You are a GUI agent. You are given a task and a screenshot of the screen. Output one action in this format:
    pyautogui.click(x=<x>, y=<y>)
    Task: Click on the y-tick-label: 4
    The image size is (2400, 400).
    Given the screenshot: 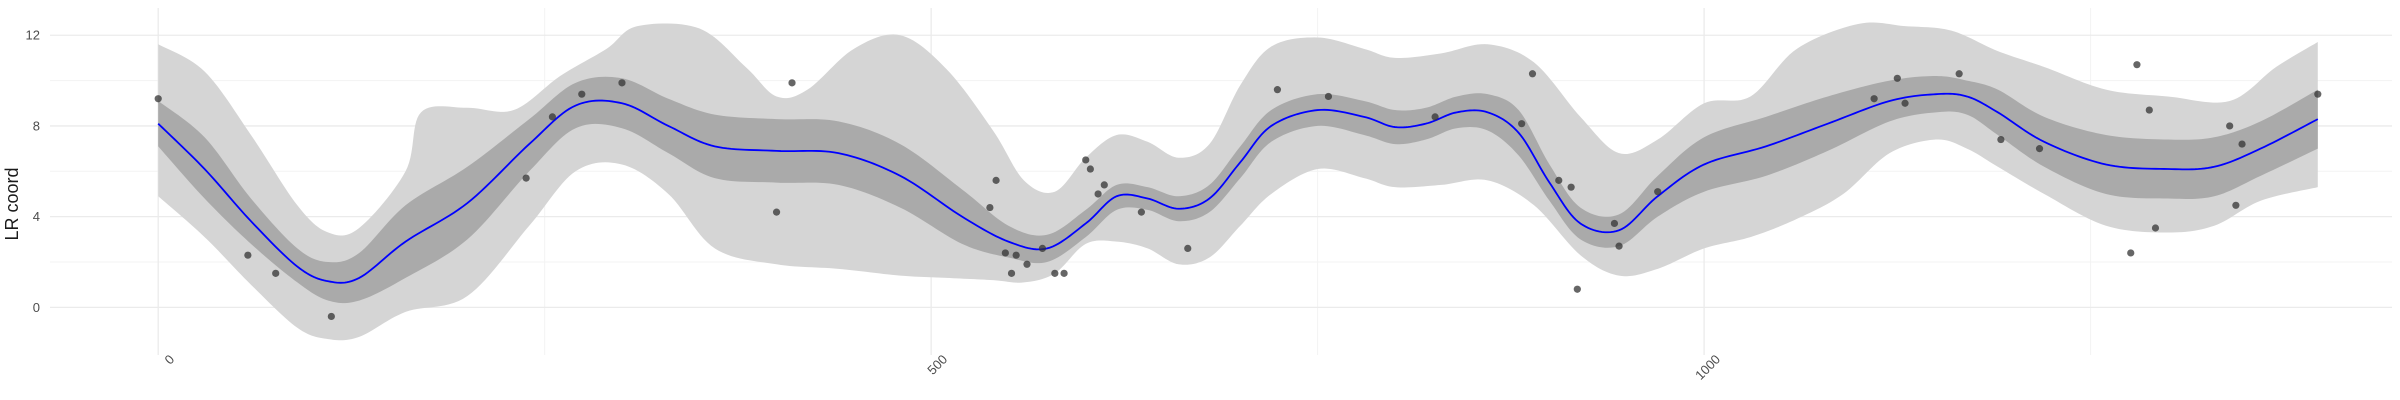 What is the action you would take?
    pyautogui.click(x=36, y=216)
    